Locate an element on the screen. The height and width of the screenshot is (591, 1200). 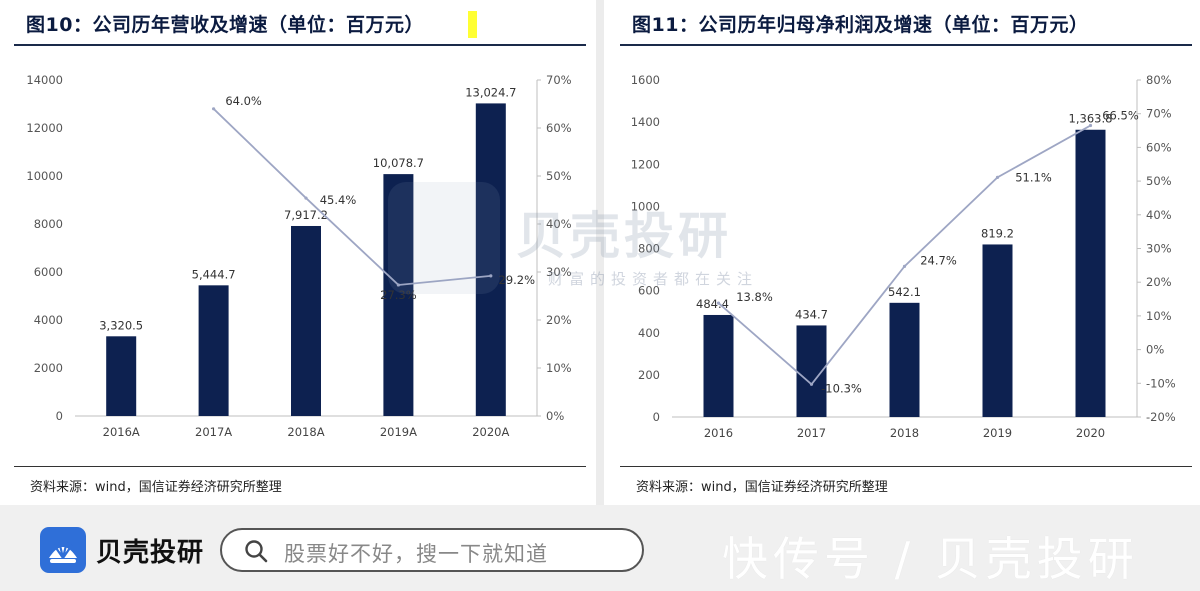
chart-title: 图10：公司历年营收及增速（单位：百万元） is located at coordinates (225, 25).